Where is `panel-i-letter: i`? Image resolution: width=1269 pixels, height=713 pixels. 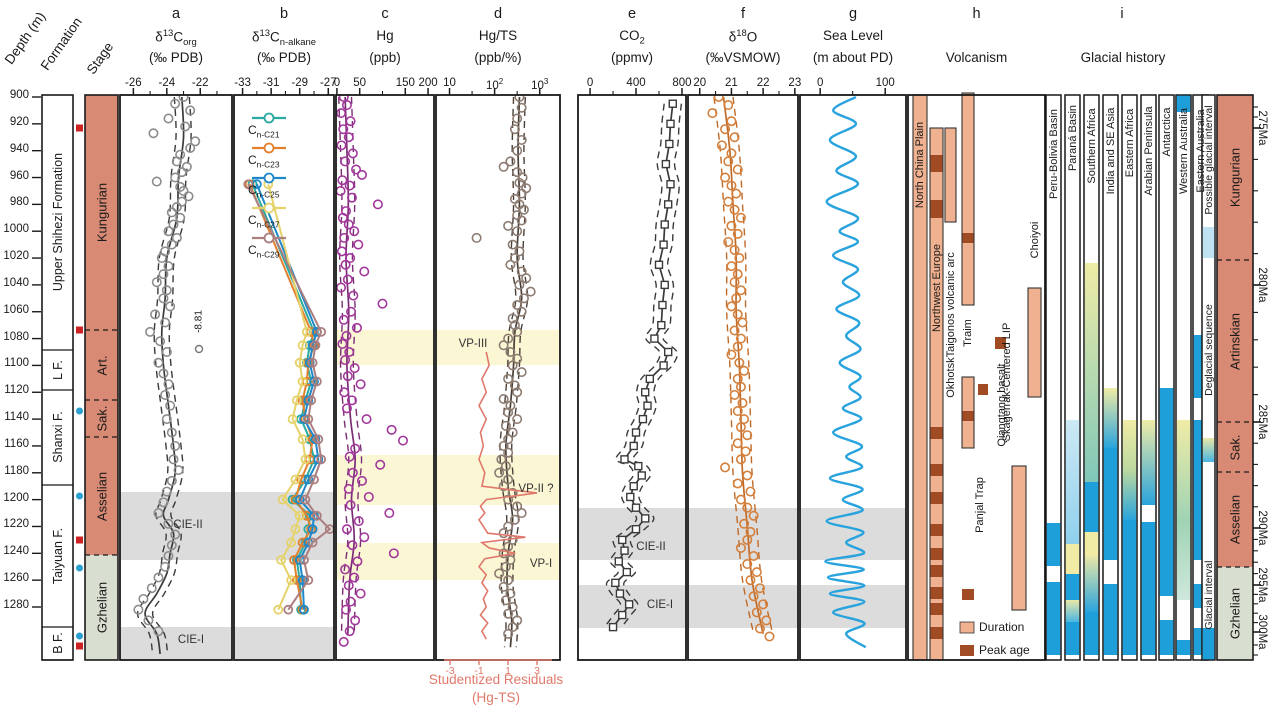
panel-i-letter: i is located at coordinates (1122, 14).